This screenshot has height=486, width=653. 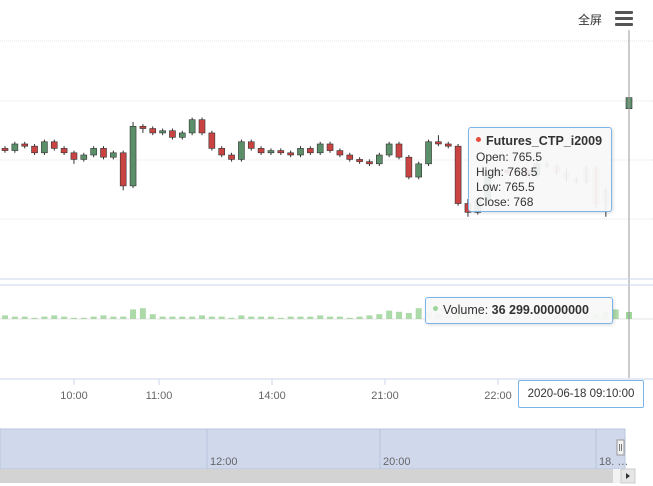 I want to click on close-value: 768, so click(x=523, y=202).